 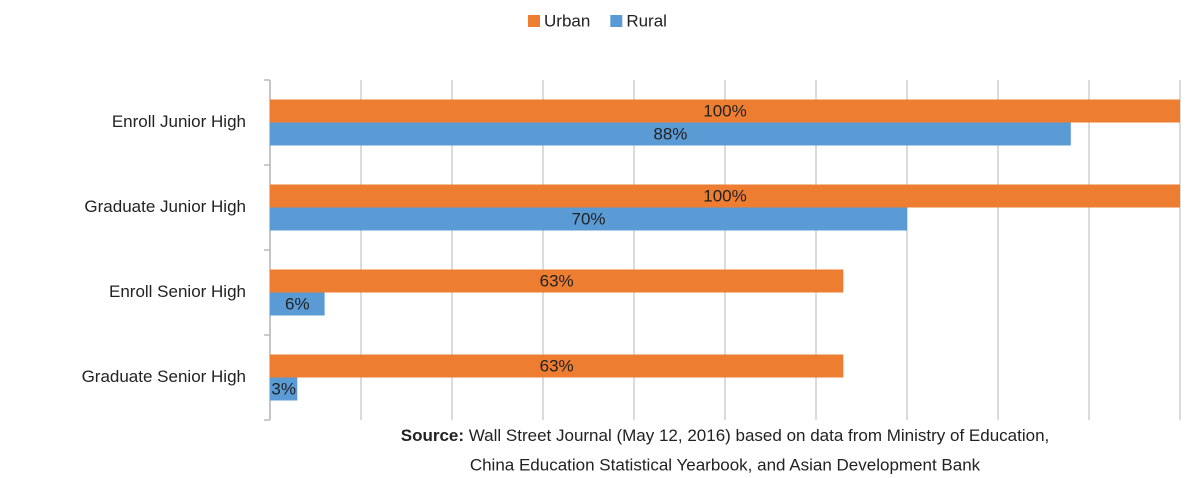 What do you see at coordinates (179, 121) in the screenshot?
I see `y-tick-label: Enroll Junior High` at bounding box center [179, 121].